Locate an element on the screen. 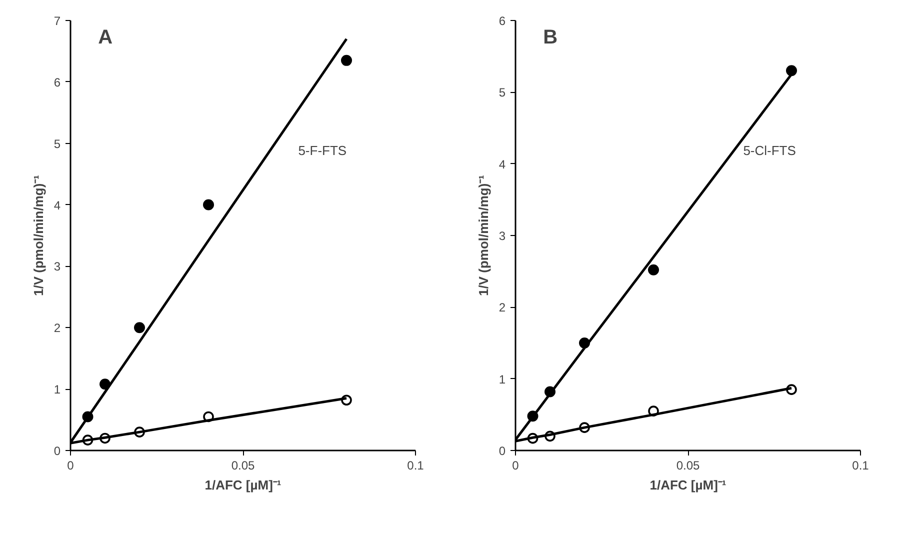 This screenshot has width=911, height=540. annotation: B is located at coordinates (550, 37).